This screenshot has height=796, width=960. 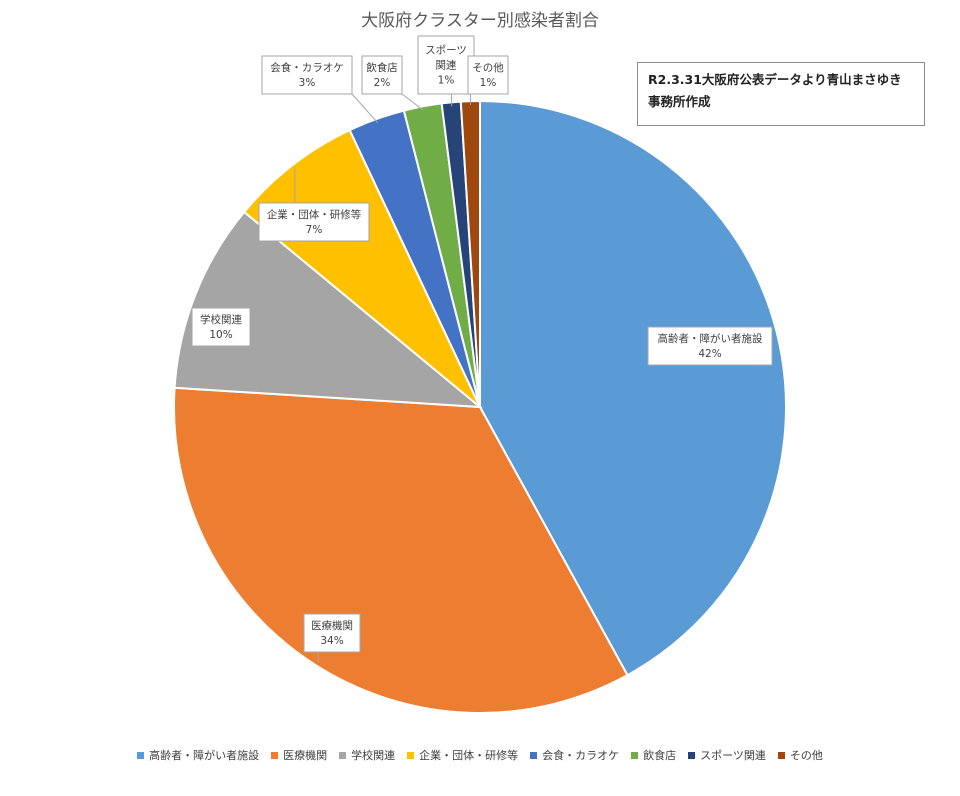 I want to click on data-label-0: 高齢者・障がい者施設 42%, so click(x=710, y=346).